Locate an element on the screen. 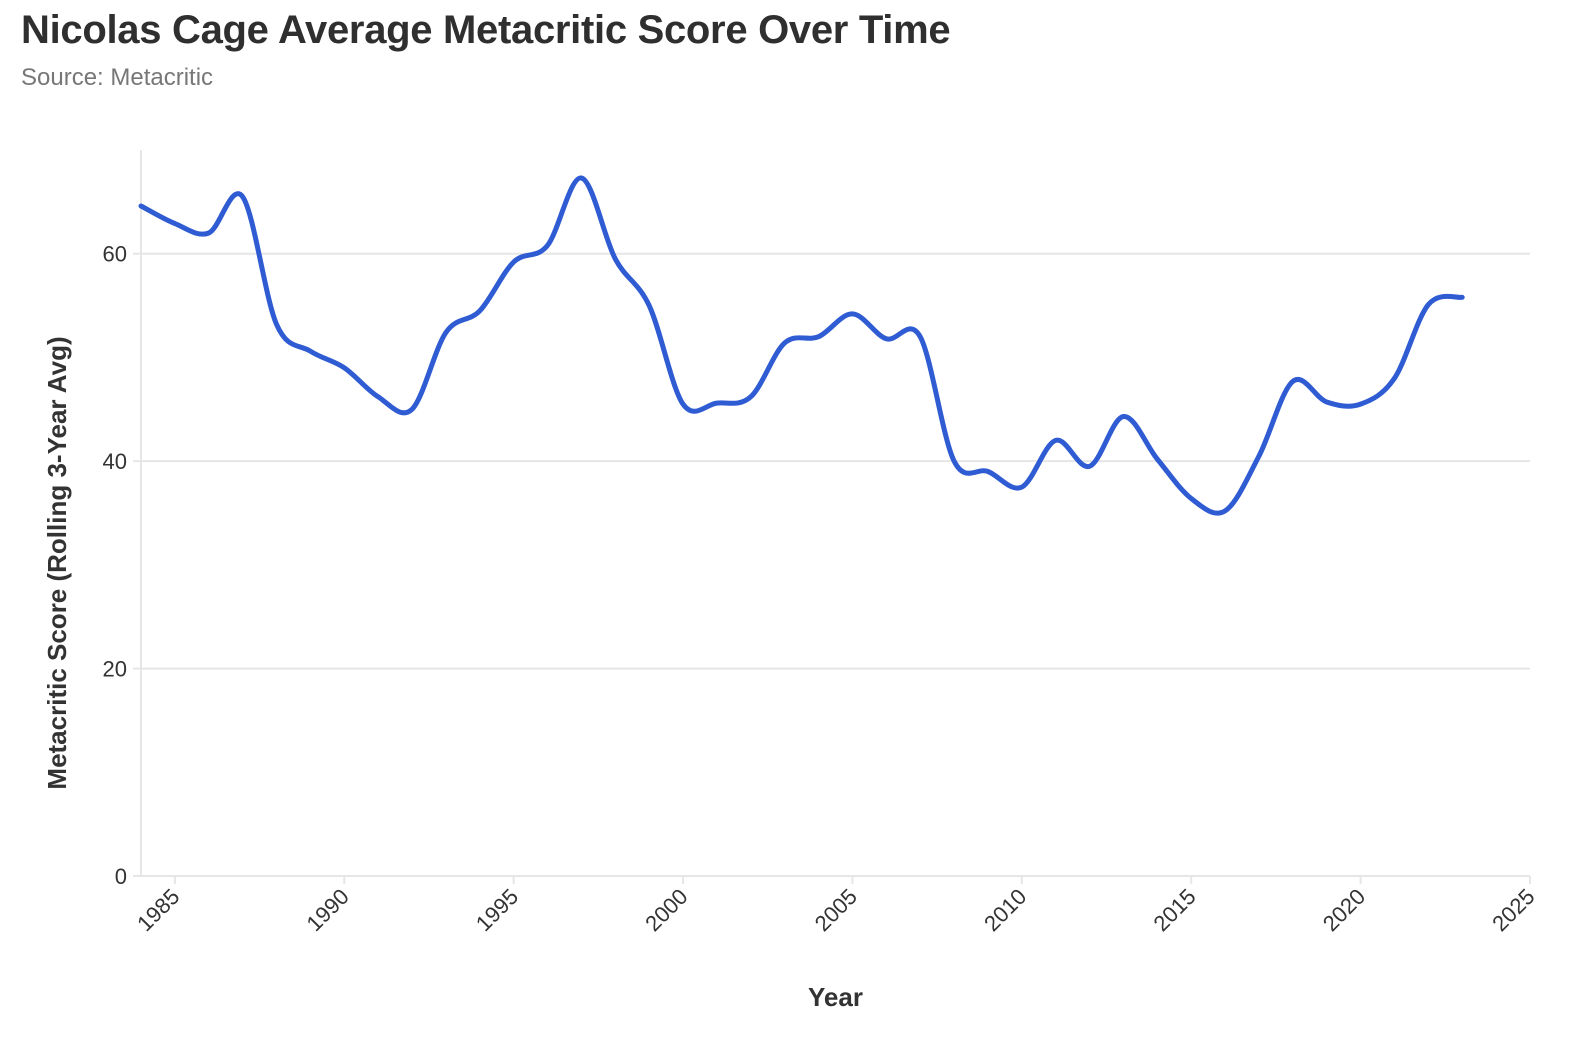 The image size is (1587, 1043). x-tick-label: 2020 is located at coordinates (1344, 910).